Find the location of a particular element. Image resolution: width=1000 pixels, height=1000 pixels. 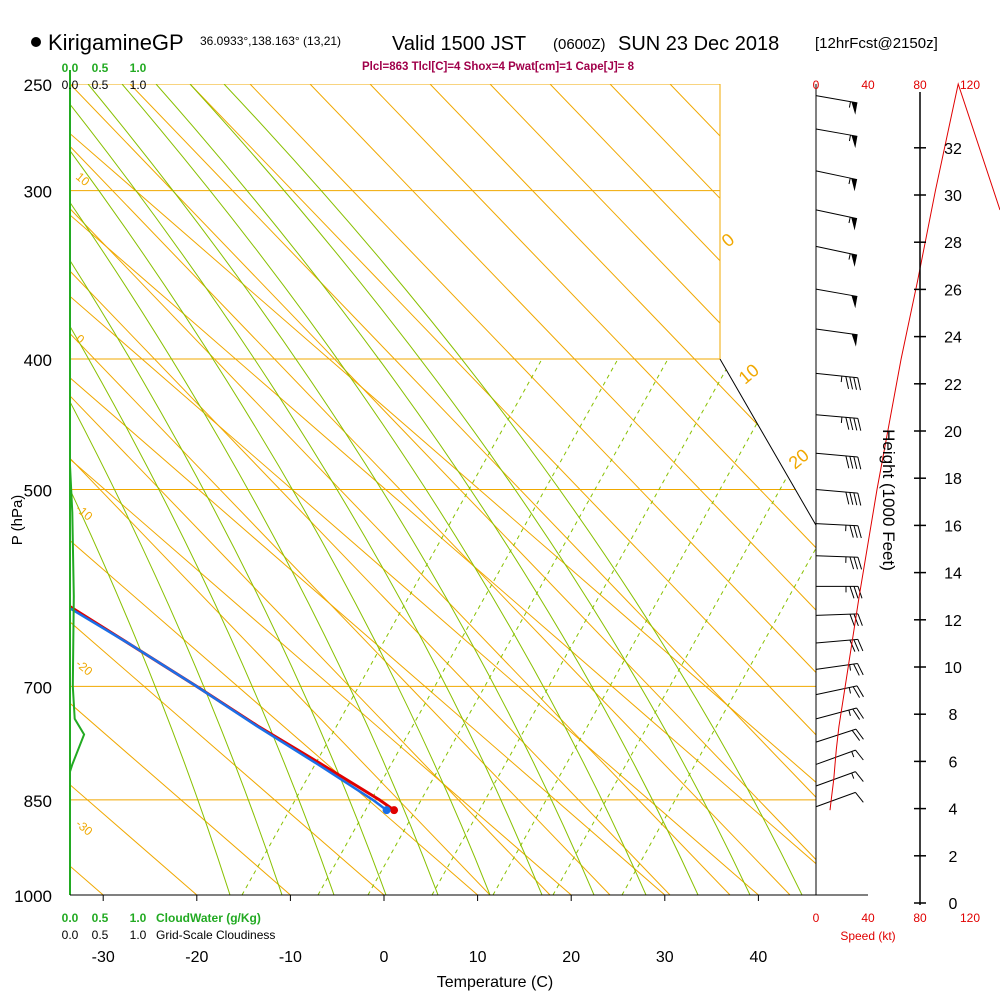

mixing-ratio-label: 8 is located at coordinates (485, 910).